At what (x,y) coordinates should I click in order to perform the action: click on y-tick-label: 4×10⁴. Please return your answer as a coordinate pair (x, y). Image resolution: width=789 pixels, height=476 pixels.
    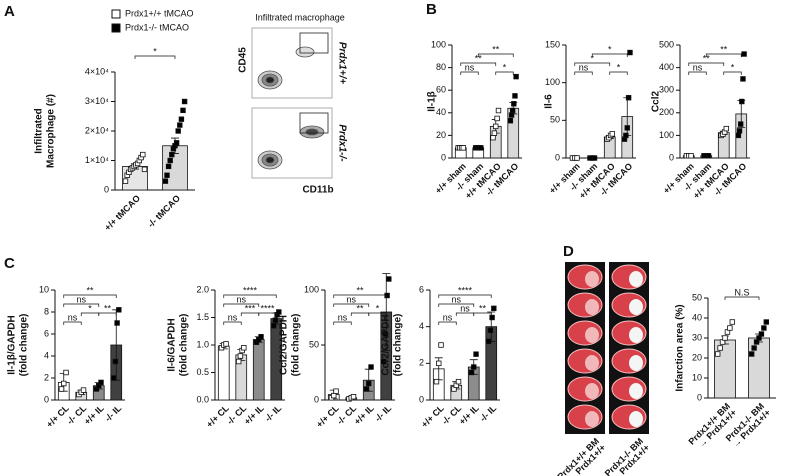
    Looking at the image, I should click on (97, 71).